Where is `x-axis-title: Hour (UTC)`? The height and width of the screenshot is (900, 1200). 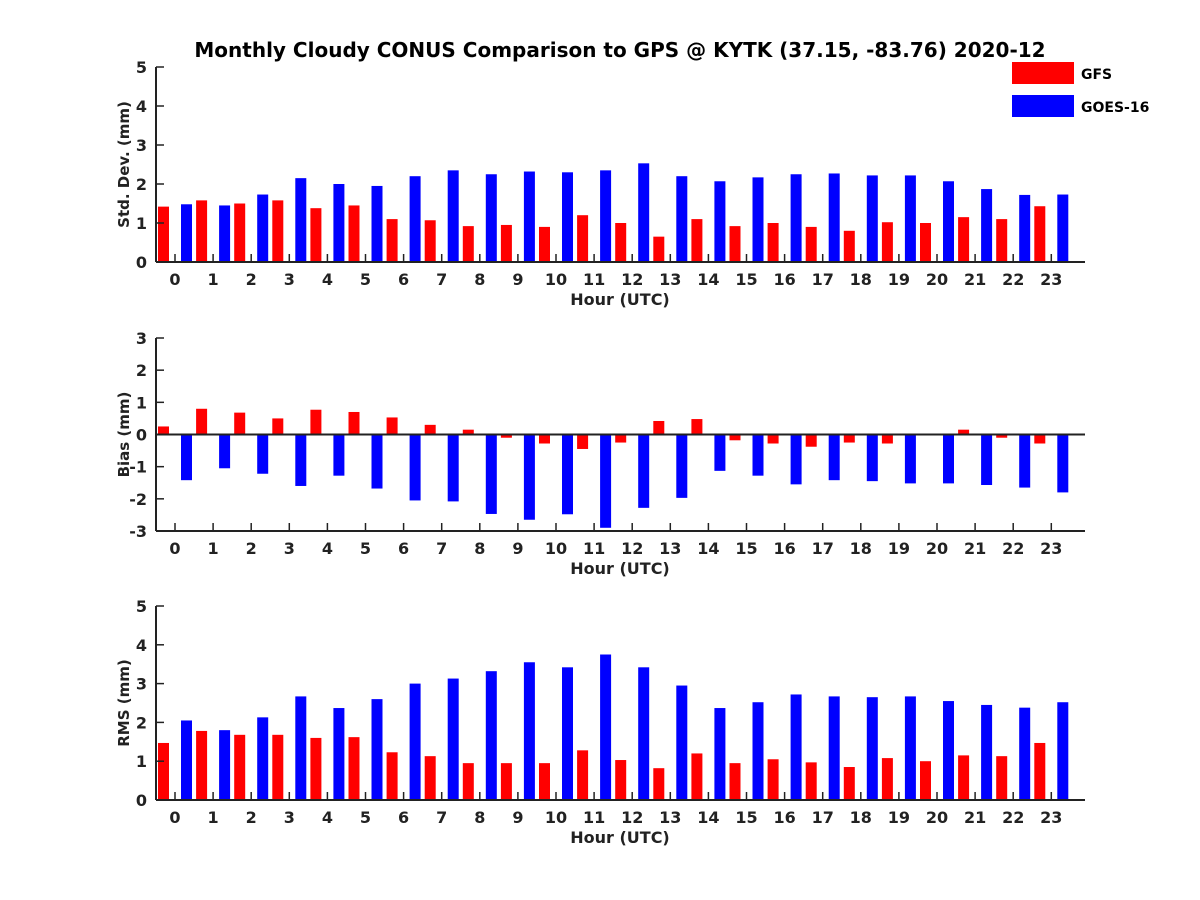
x-axis-title: Hour (UTC) is located at coordinates (620, 837).